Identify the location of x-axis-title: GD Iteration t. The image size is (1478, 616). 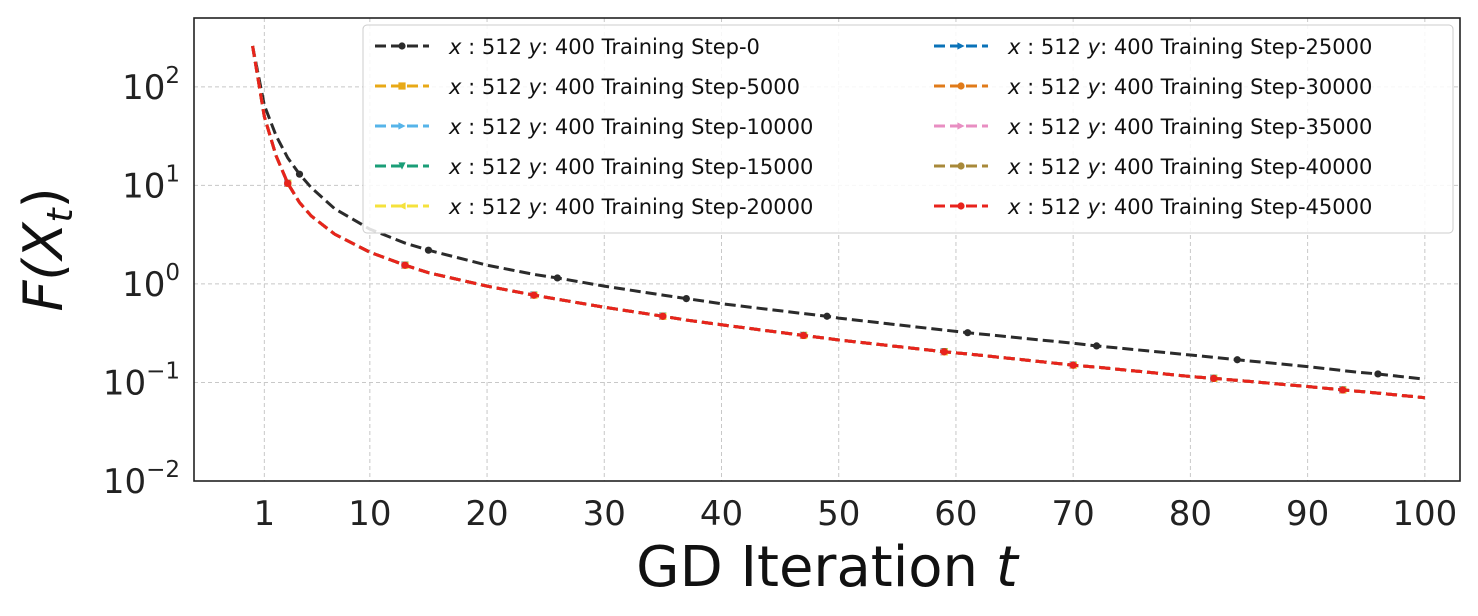
(828, 567).